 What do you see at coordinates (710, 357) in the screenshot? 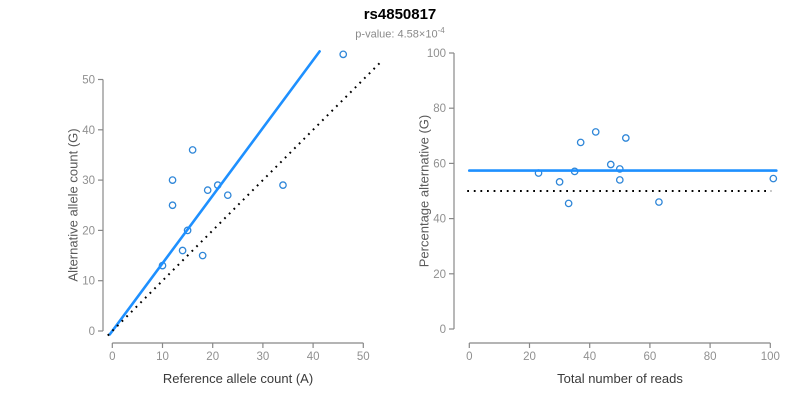
I see `x-tick-label: 80` at bounding box center [710, 357].